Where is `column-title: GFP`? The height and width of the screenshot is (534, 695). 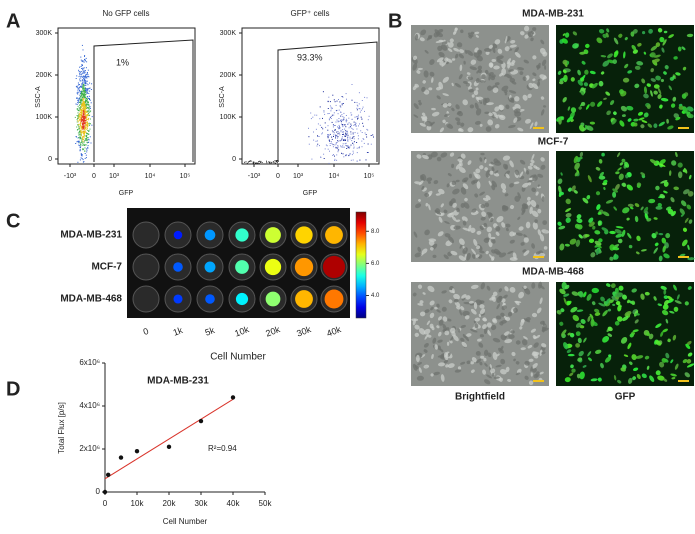
column-title: GFP is located at coordinates (625, 397).